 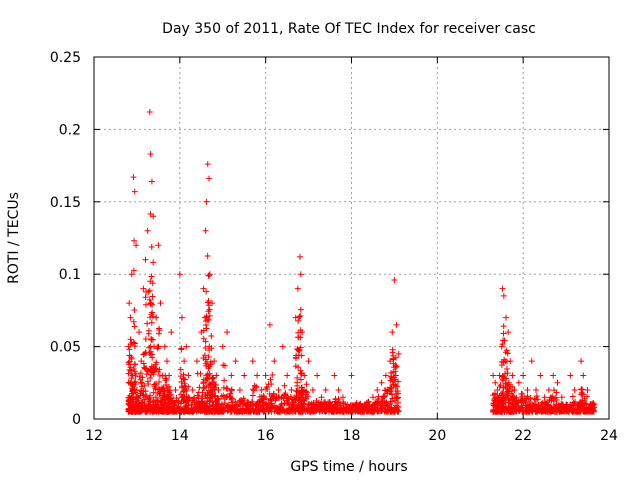 What do you see at coordinates (65, 203) in the screenshot?
I see `y-tick-label: 0.15` at bounding box center [65, 203].